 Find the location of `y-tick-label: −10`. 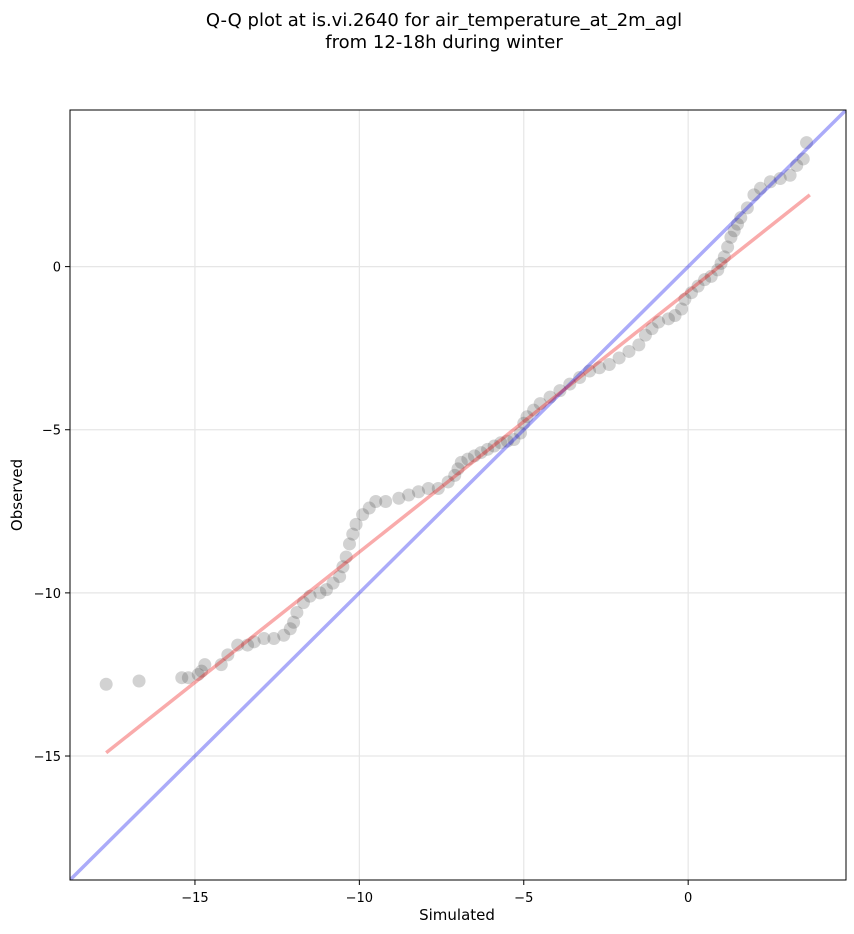

y-tick-label: −10 is located at coordinates (47, 594).